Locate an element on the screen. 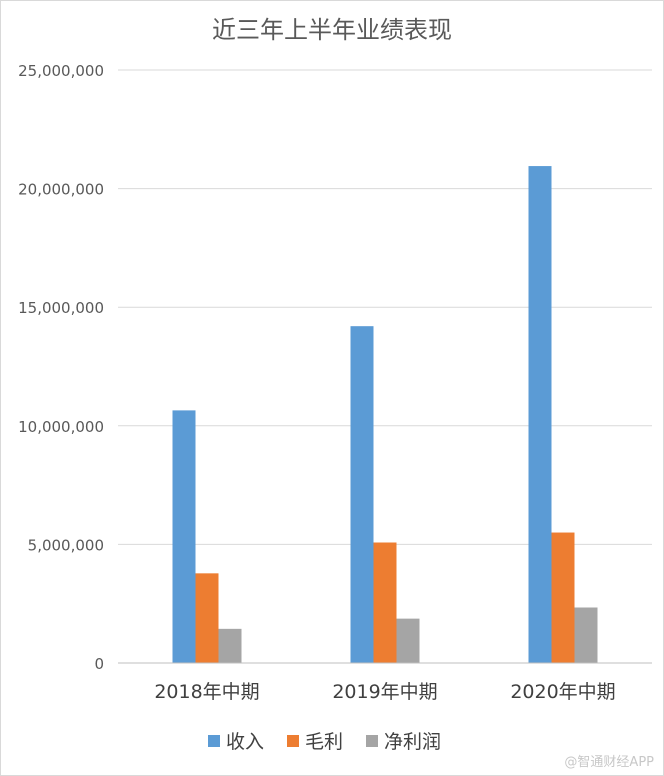 The width and height of the screenshot is (664, 776). legend: 收入 毛利 净利润 is located at coordinates (324, 742).